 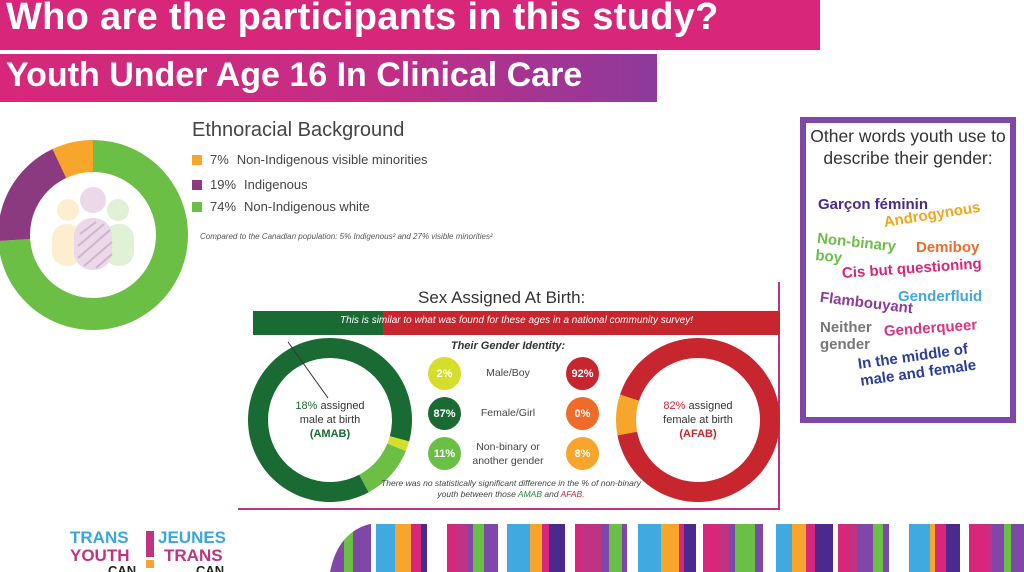 I want to click on page-subtitle: Youth Under Age 16 In Clinical Care, so click(x=294, y=75).